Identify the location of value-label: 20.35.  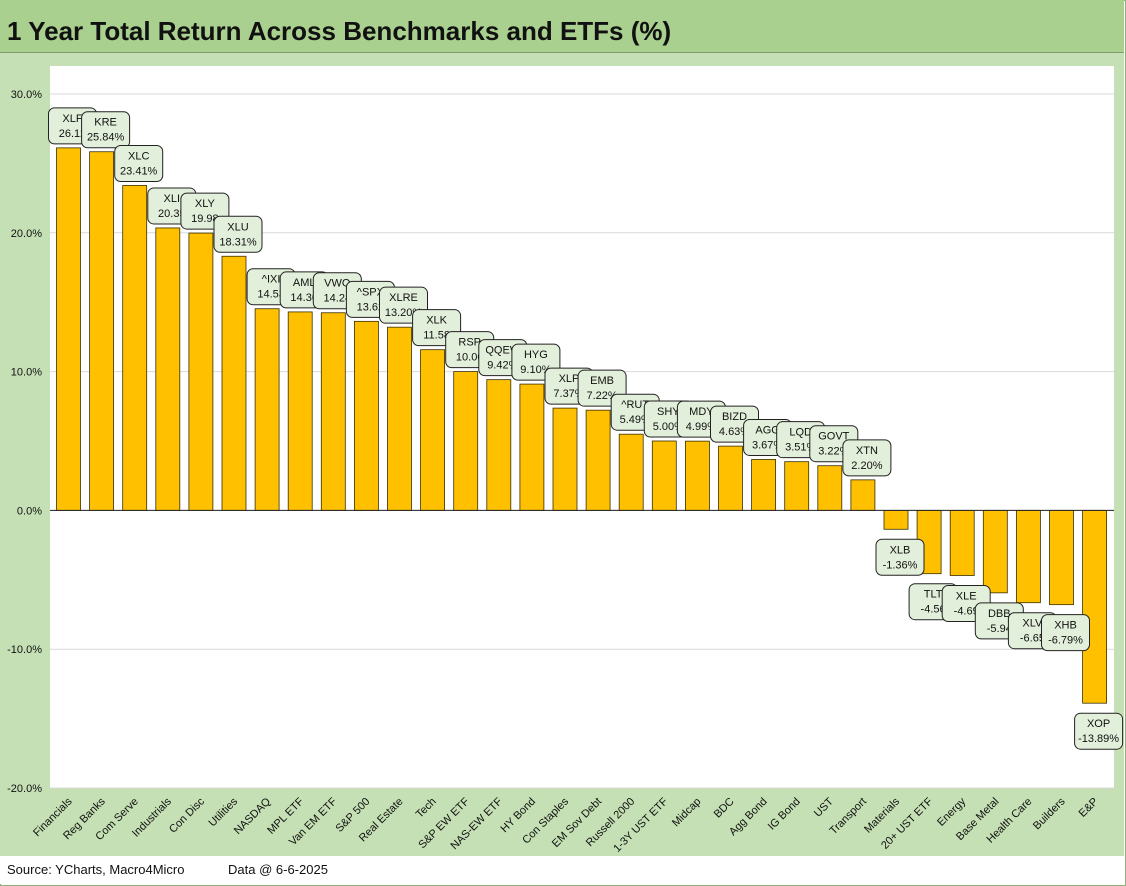
(172, 214).